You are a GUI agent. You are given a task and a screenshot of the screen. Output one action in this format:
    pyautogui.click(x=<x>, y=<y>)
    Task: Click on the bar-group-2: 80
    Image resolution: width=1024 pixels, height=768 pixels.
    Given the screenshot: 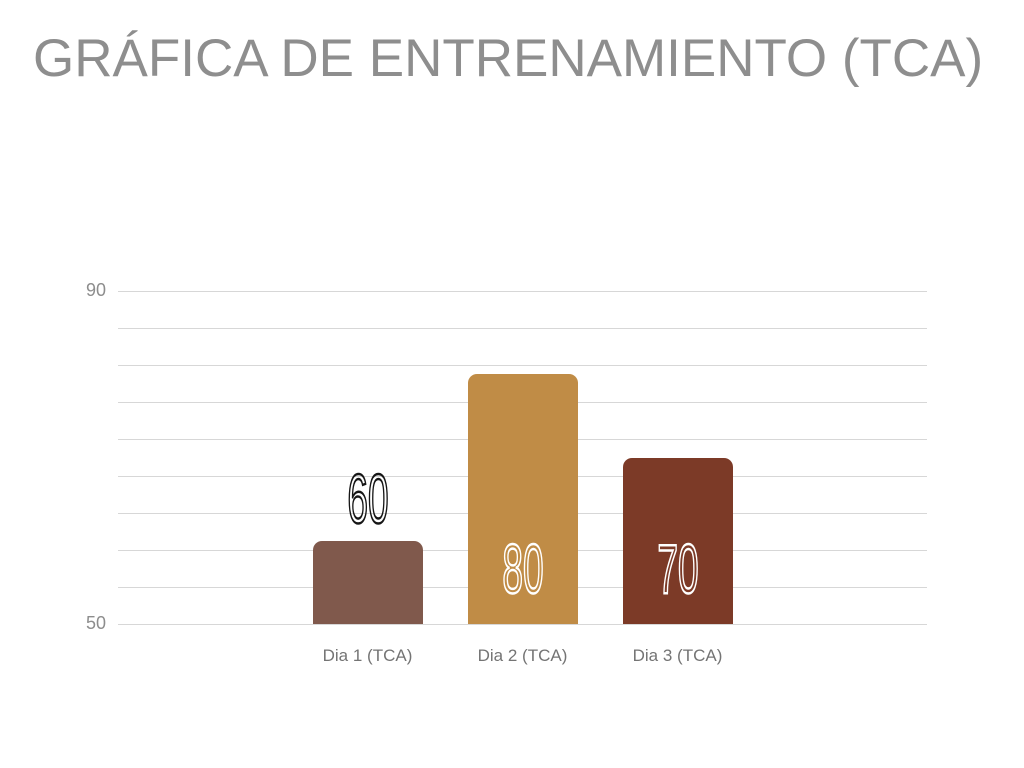 What is the action you would take?
    pyautogui.click(x=522, y=457)
    